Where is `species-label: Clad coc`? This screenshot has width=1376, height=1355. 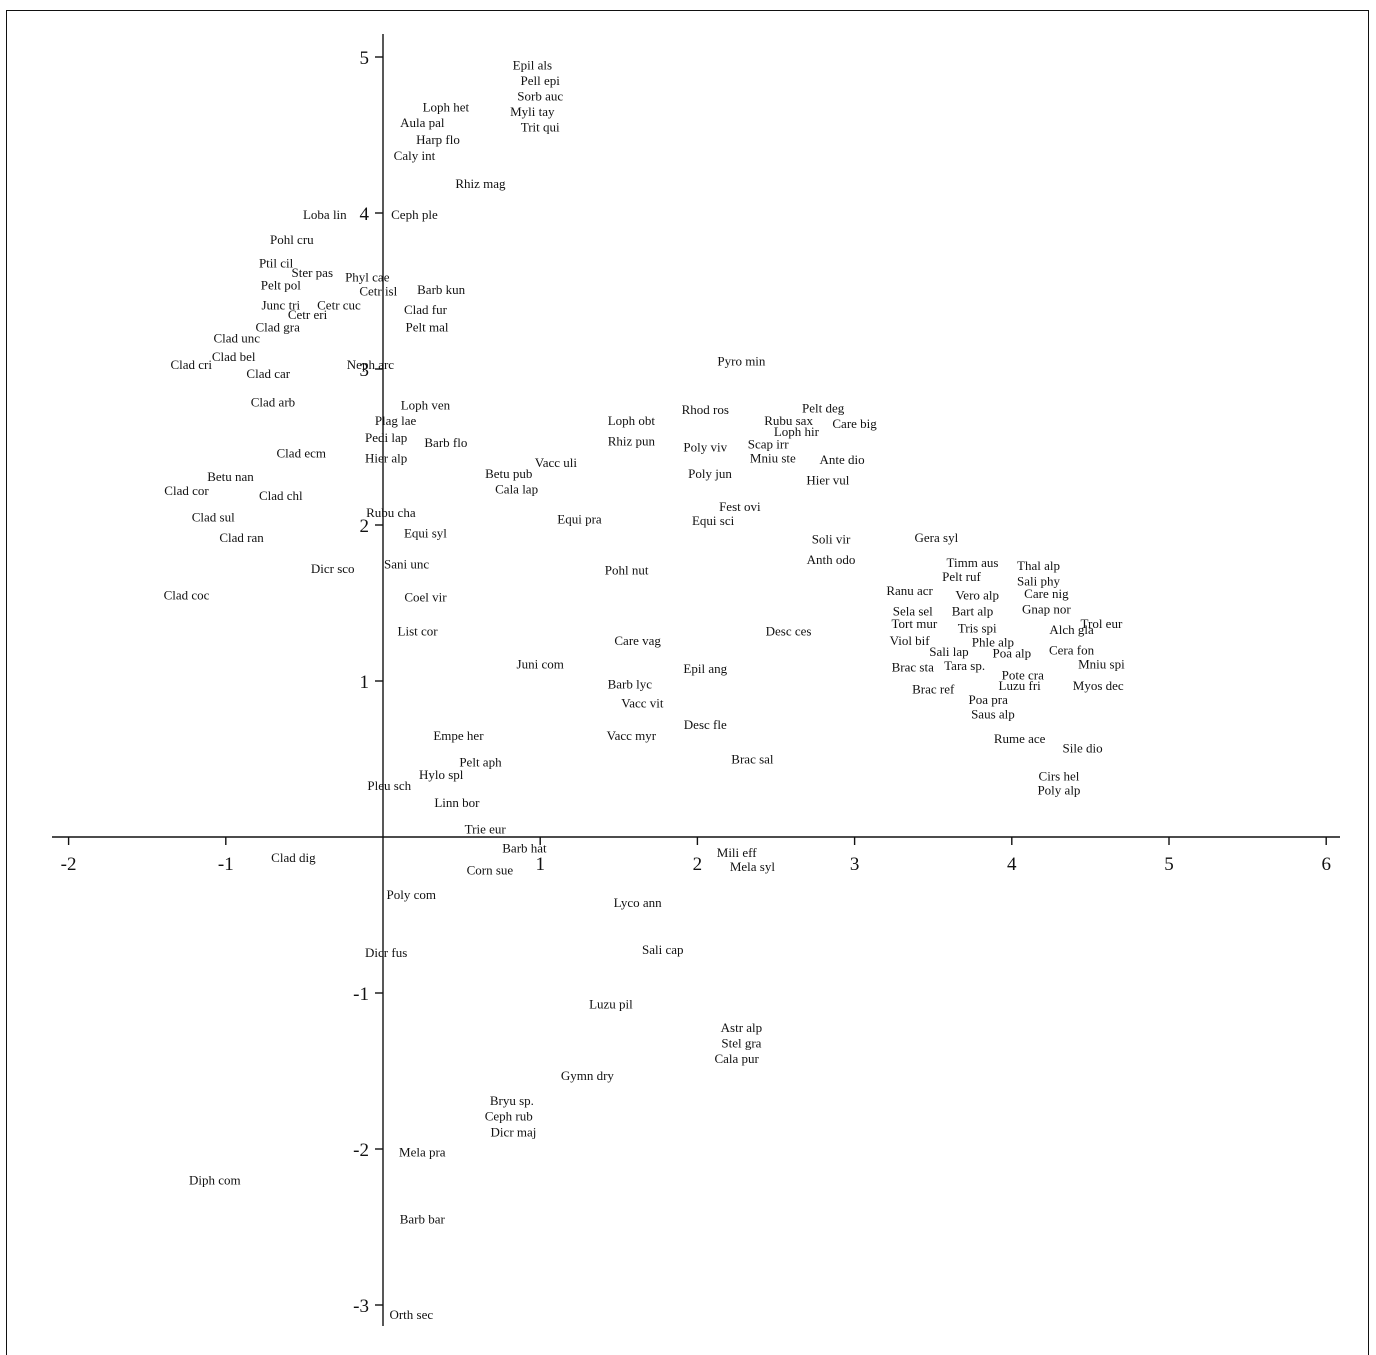 species-label: Clad coc is located at coordinates (187, 595).